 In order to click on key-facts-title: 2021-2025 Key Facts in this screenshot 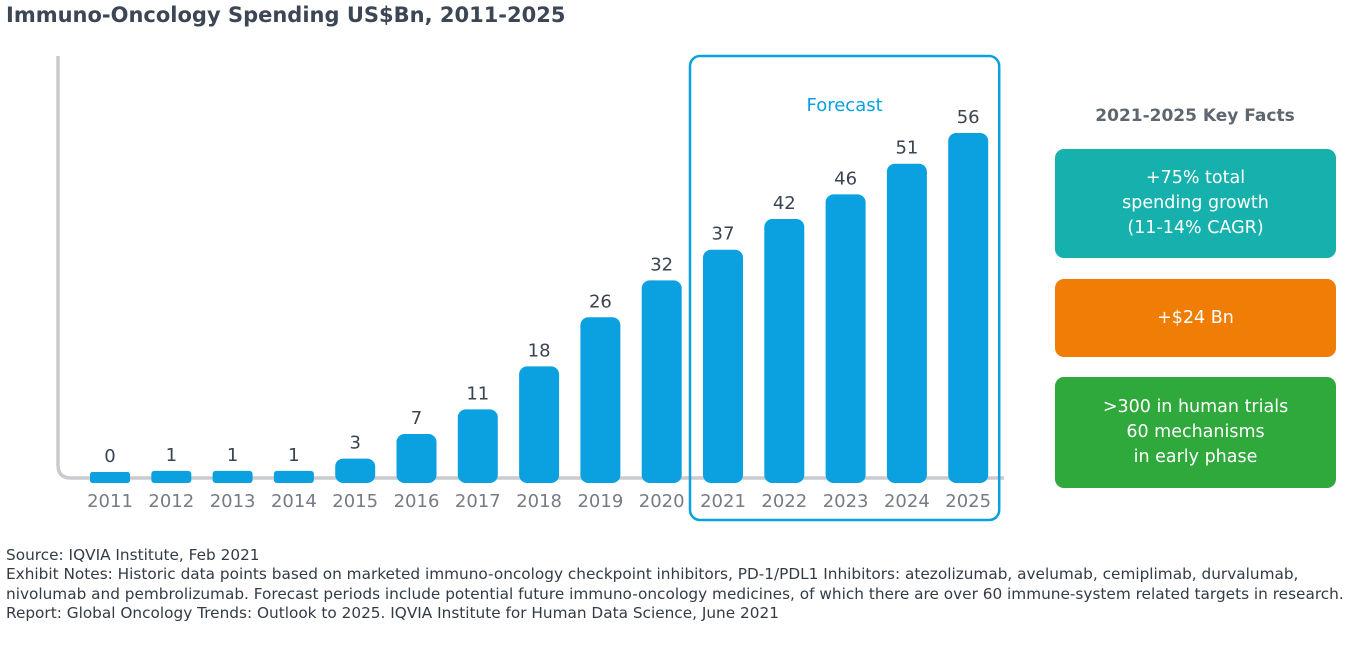, I will do `click(1195, 116)`.